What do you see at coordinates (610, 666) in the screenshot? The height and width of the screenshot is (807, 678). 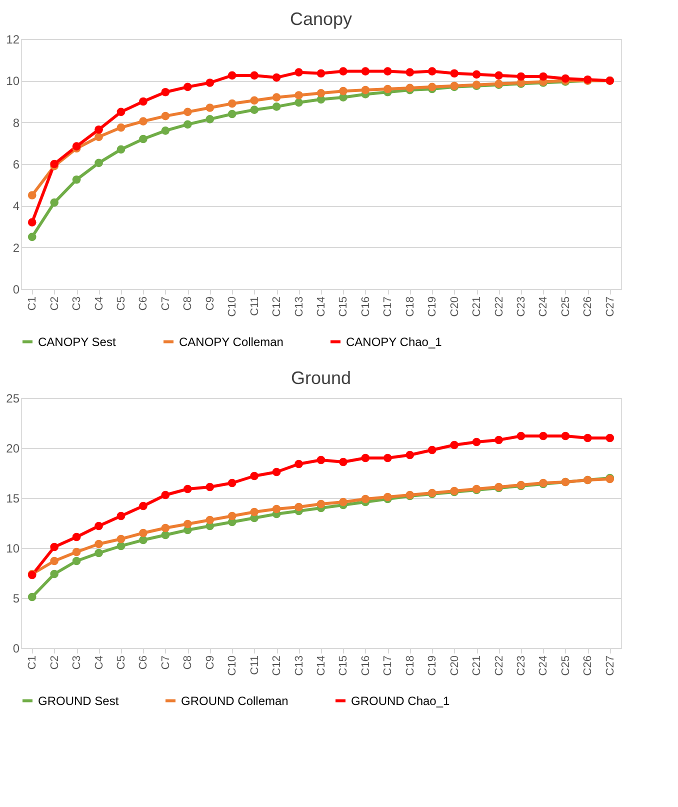 I see `x-tick-label: C27` at bounding box center [610, 666].